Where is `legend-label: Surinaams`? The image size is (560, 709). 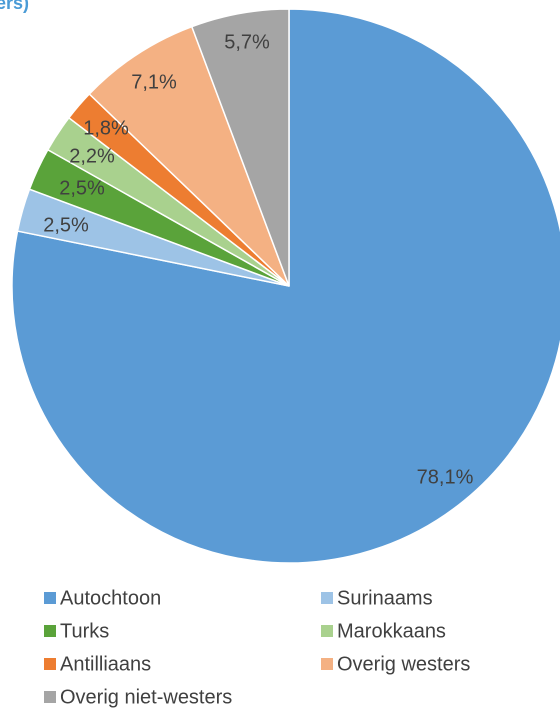 legend-label: Surinaams is located at coordinates (385, 598).